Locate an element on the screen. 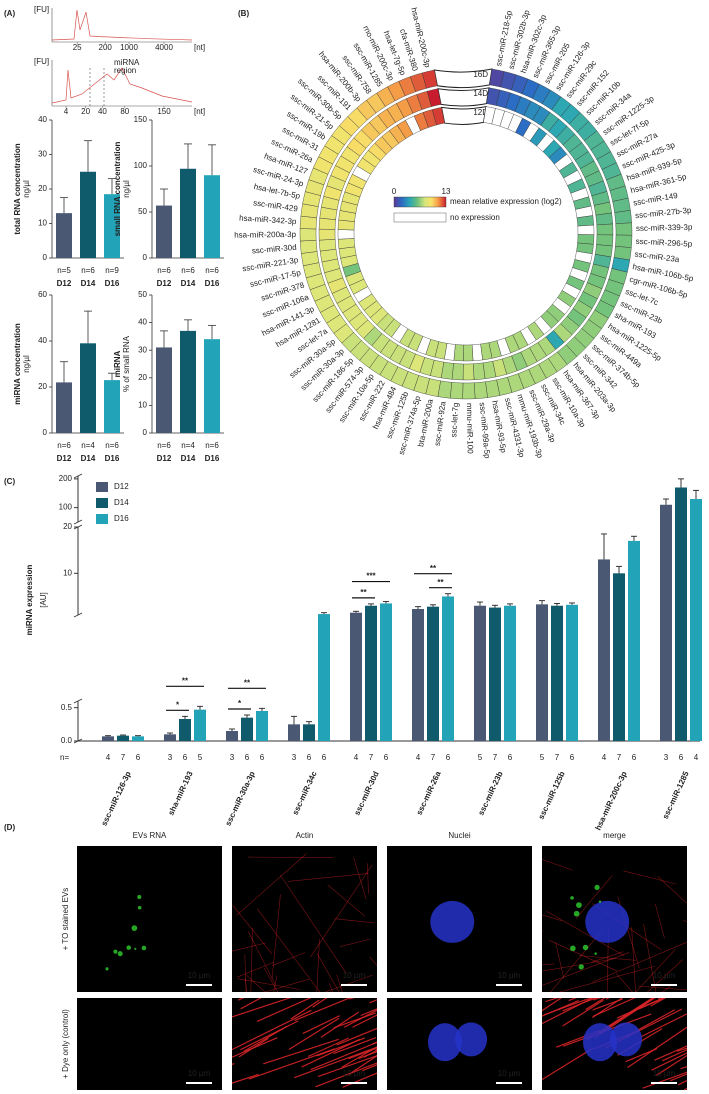  column-title: Actin is located at coordinates (305, 835).